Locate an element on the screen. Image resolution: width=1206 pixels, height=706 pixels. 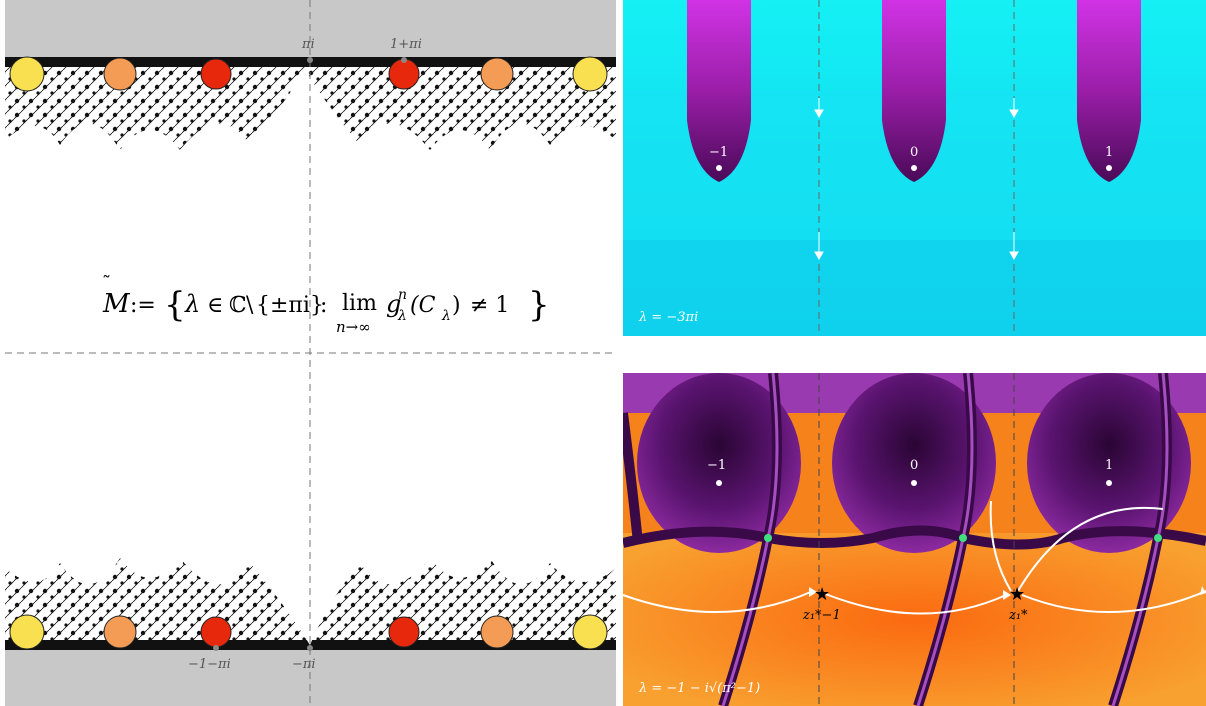
bottom-fractal-edge is located at coordinates (310, 645).